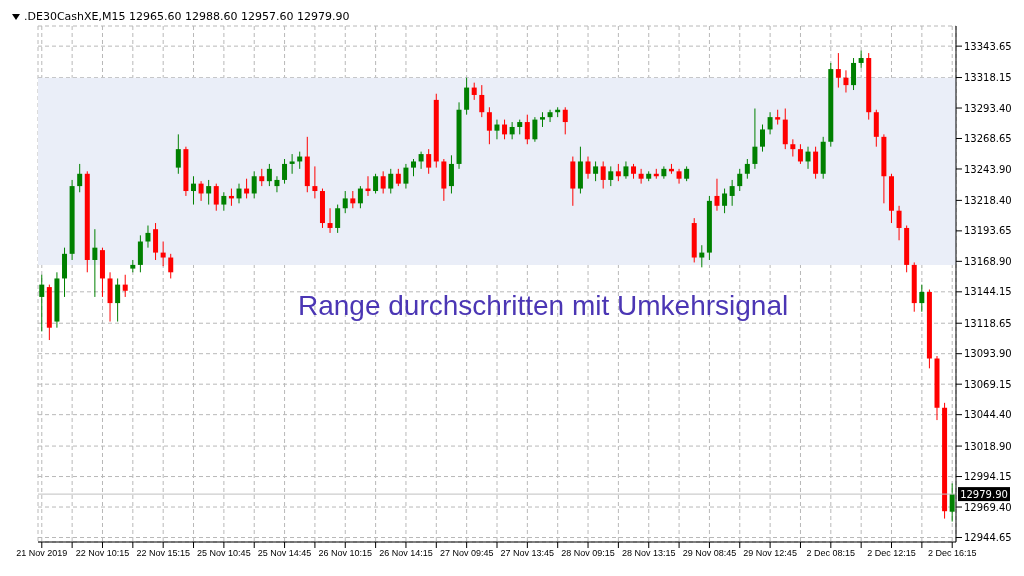  I want to click on x-tick-label: 26 Nov 14:15, so click(406, 553).